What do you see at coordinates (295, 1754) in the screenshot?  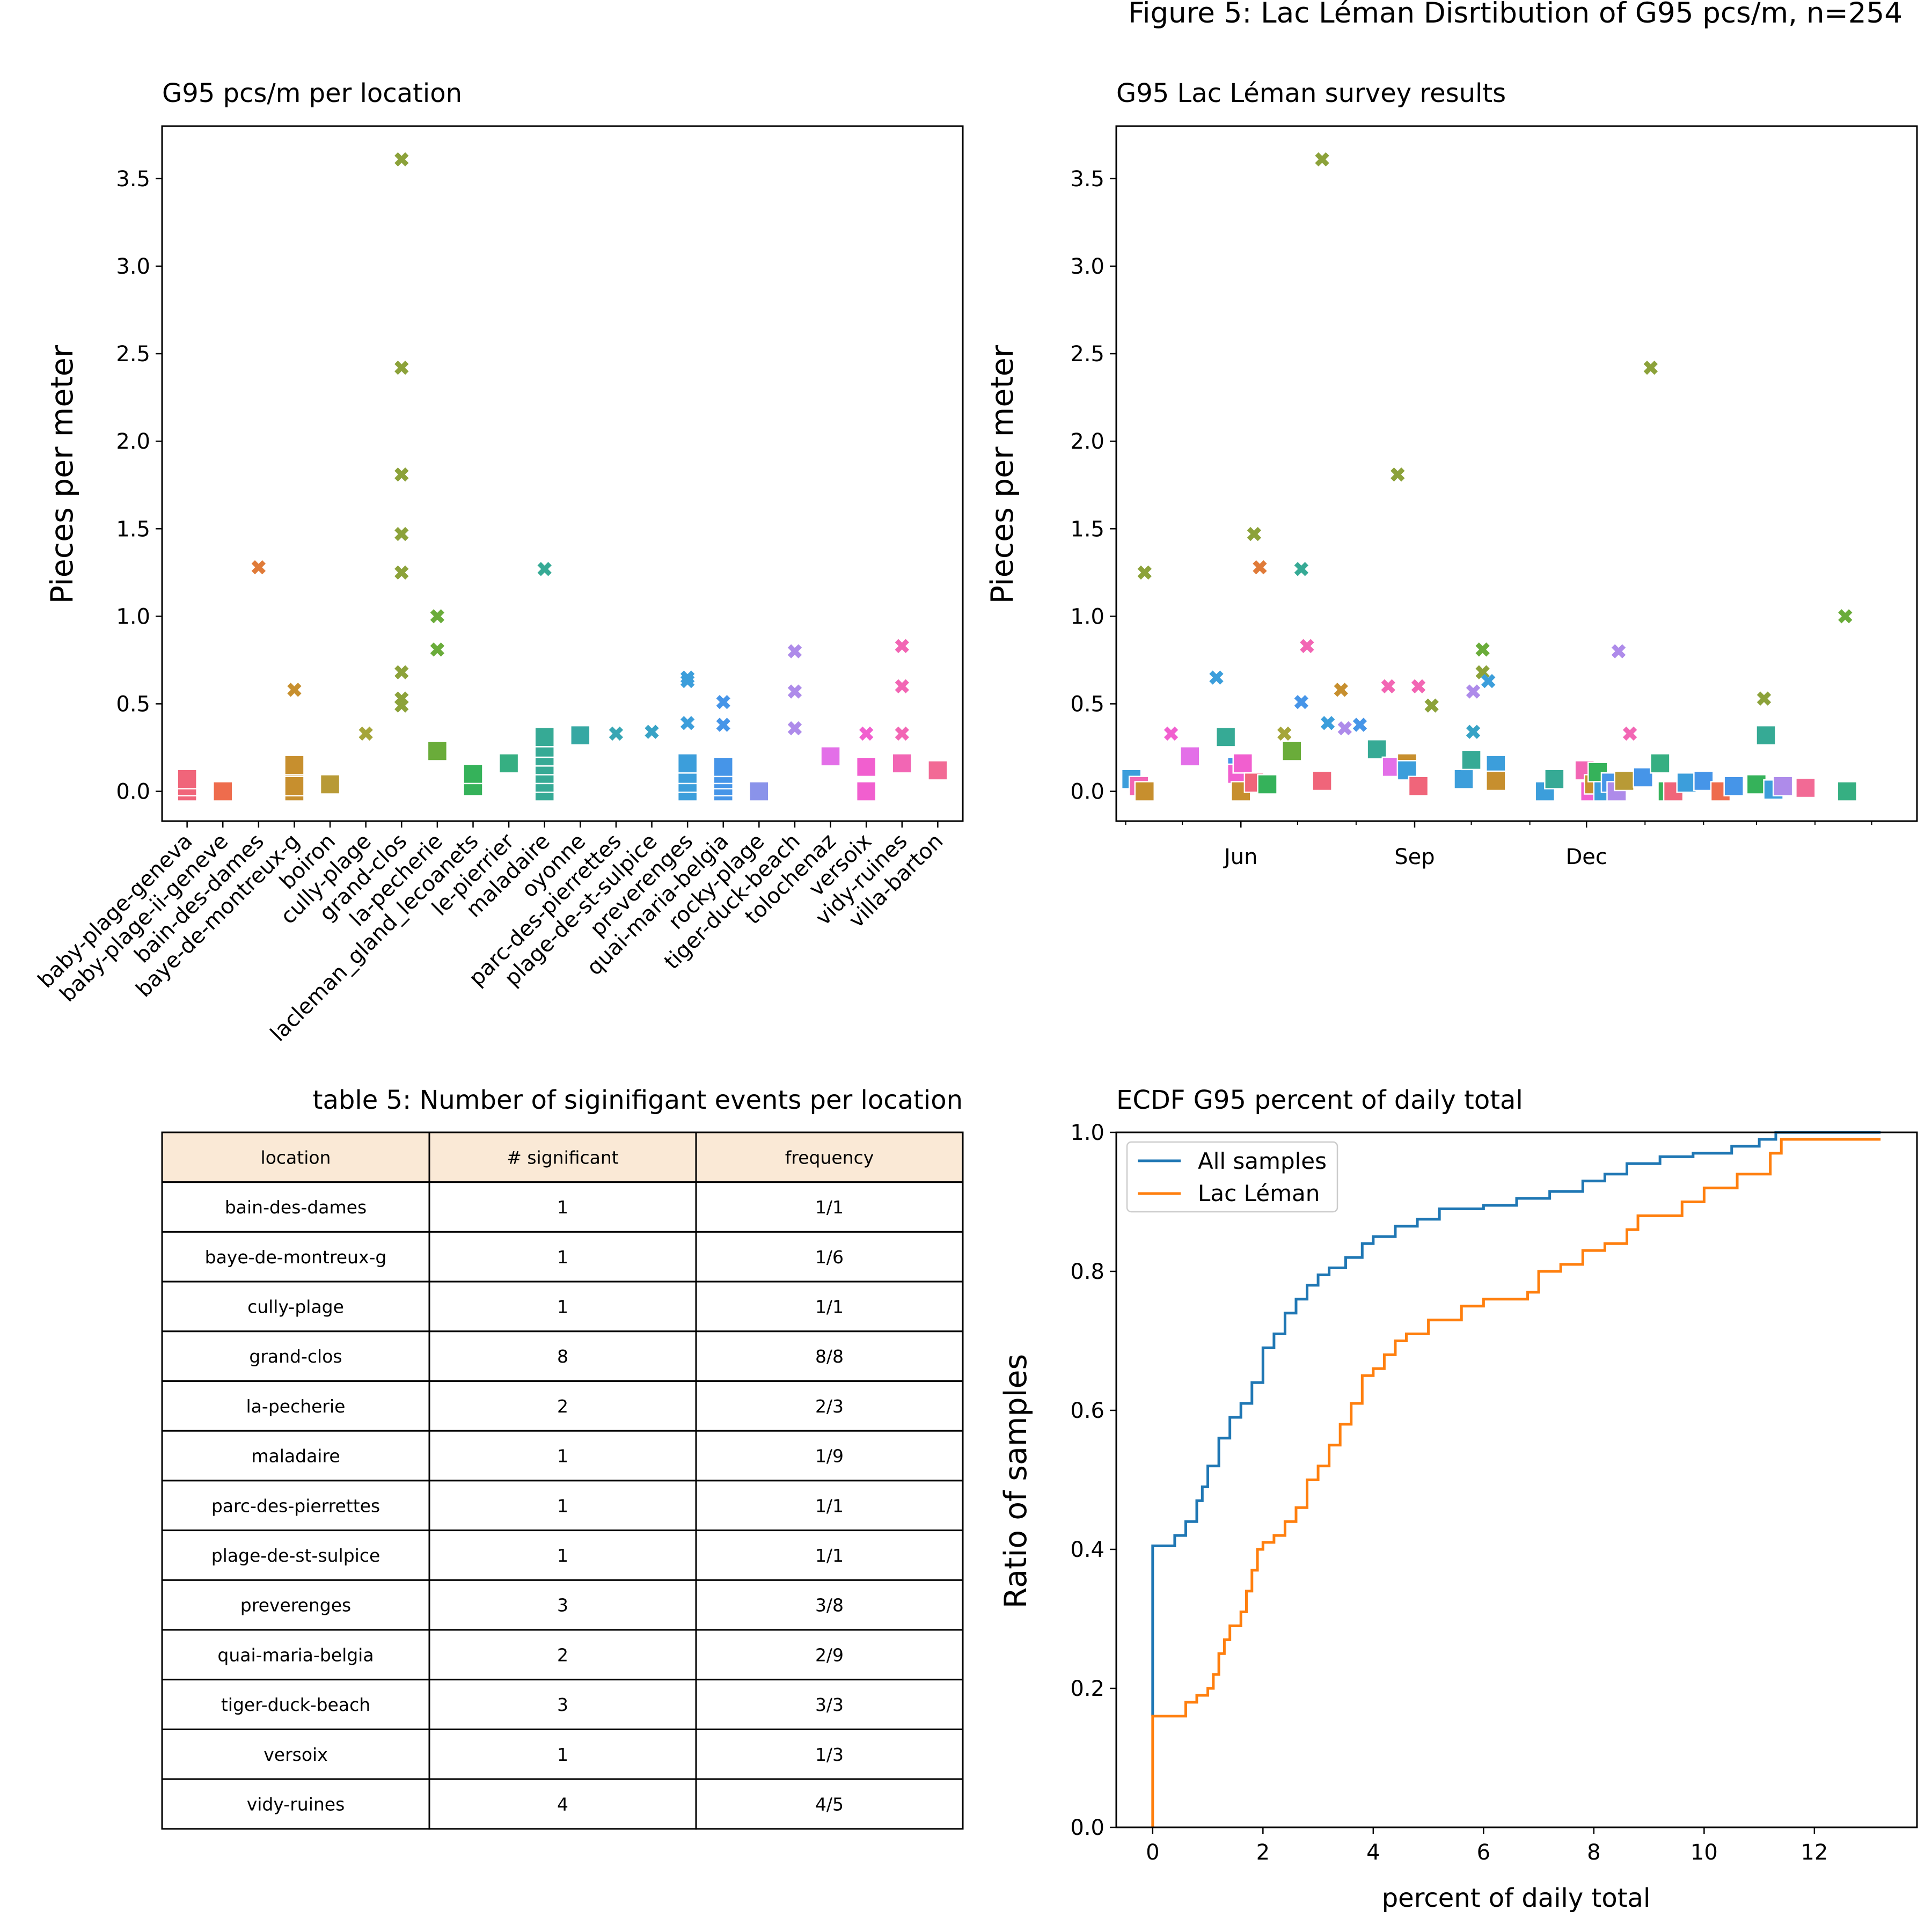 I see `table-cell-text: versoix` at bounding box center [295, 1754].